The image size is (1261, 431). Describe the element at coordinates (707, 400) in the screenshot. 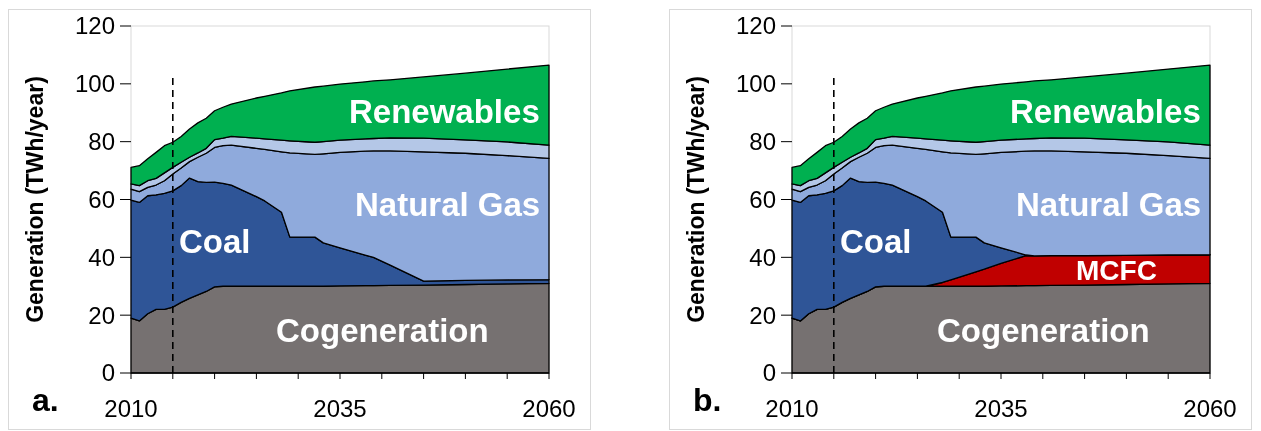

I see `text: b.` at that location.